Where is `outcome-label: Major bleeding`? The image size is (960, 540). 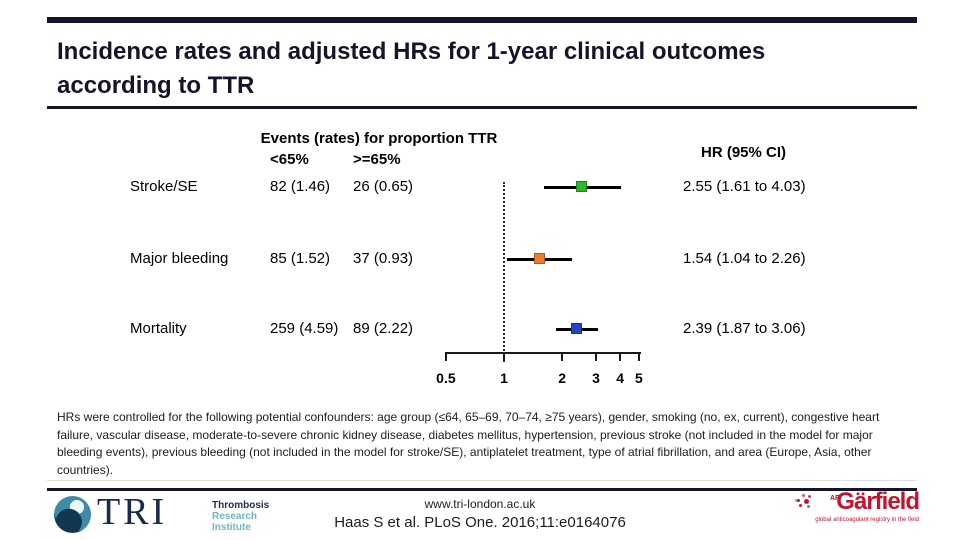
outcome-label: Major bleeding is located at coordinates (179, 258).